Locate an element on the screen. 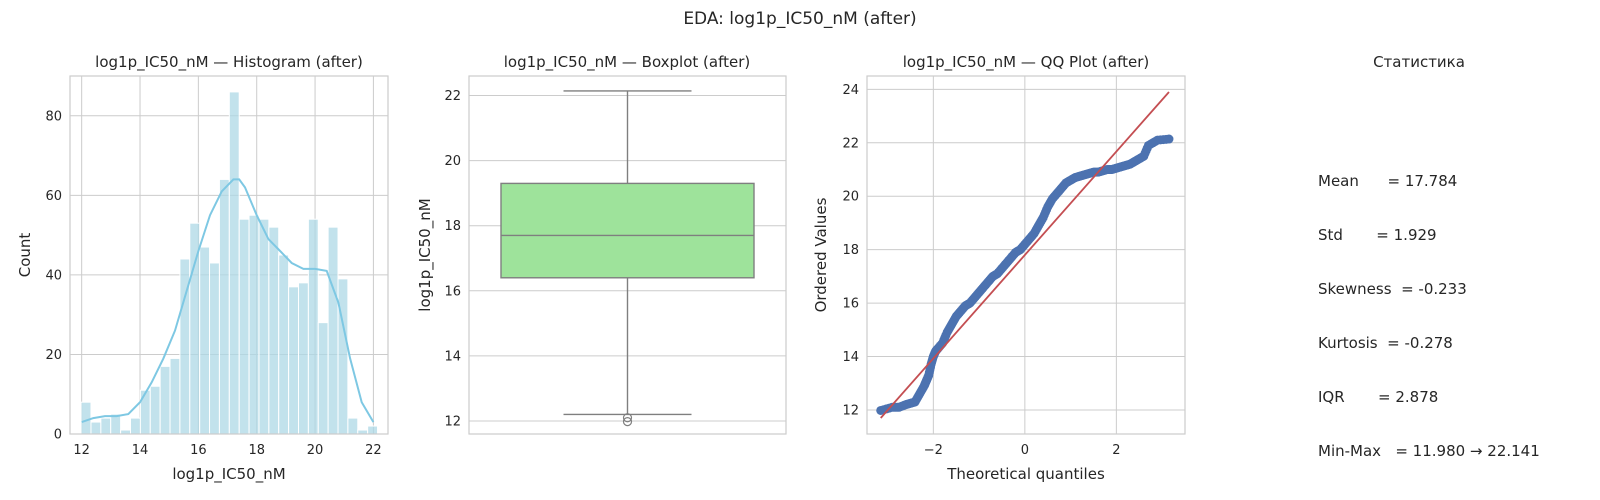  histogram-tick-labels: 12 14 16 18 20 22 0 20 40 60 80 is located at coordinates (213, 283).